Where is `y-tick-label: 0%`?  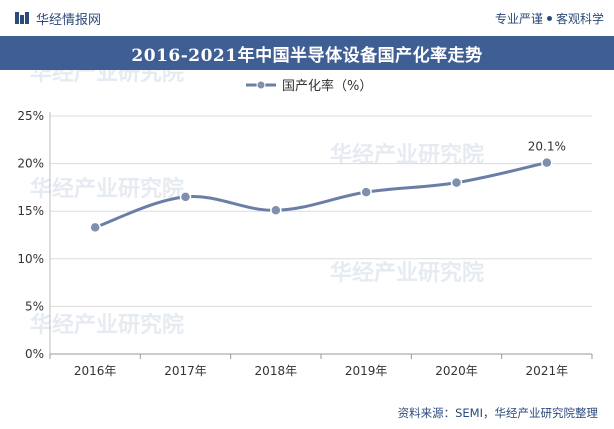 y-tick-label: 0% is located at coordinates (34, 354).